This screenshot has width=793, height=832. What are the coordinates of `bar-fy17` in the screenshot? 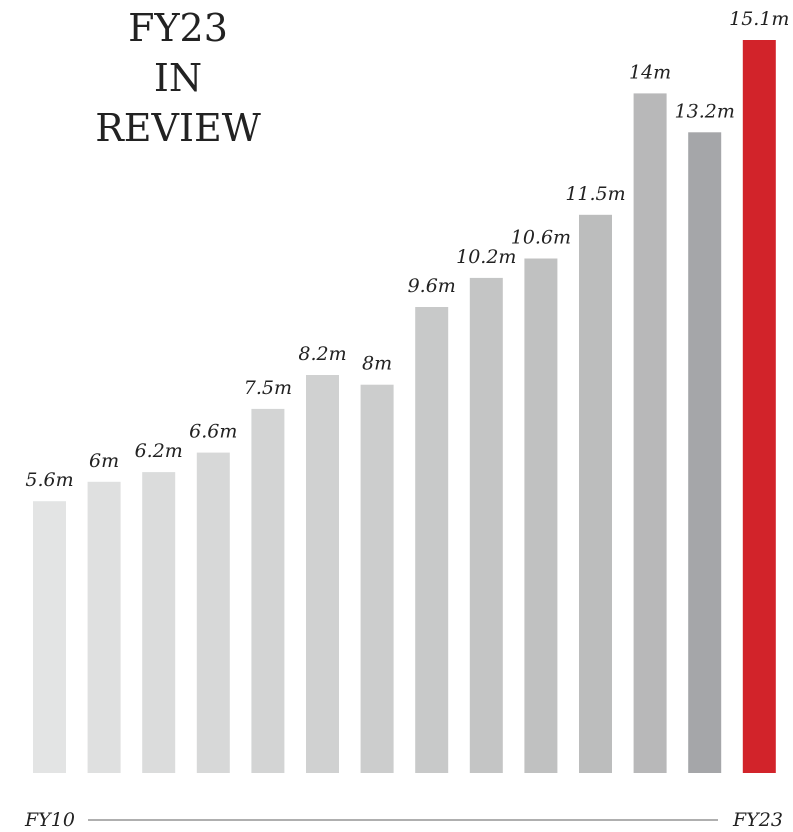 It's located at (432, 540).